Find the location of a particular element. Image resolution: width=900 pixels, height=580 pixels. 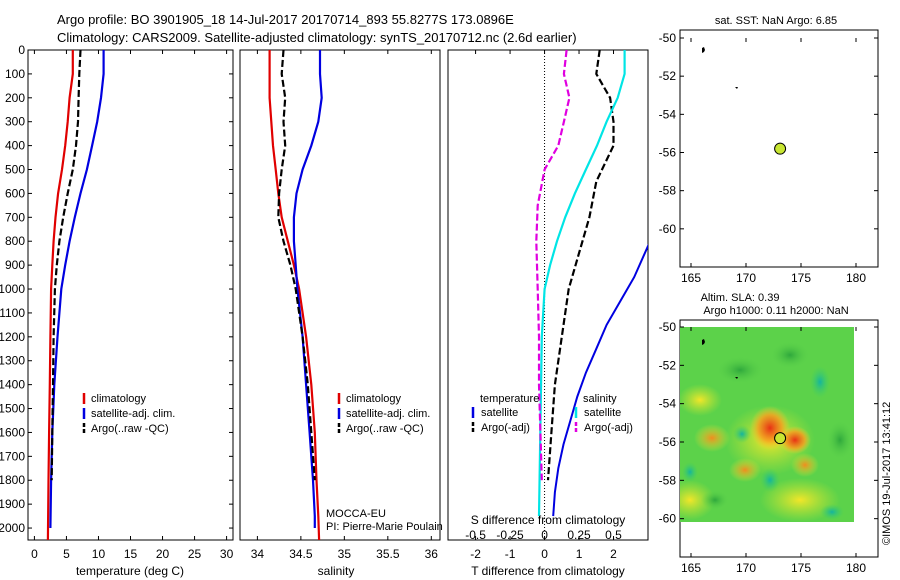

legend-label: Argo(..raw -QC) is located at coordinates (385, 429).